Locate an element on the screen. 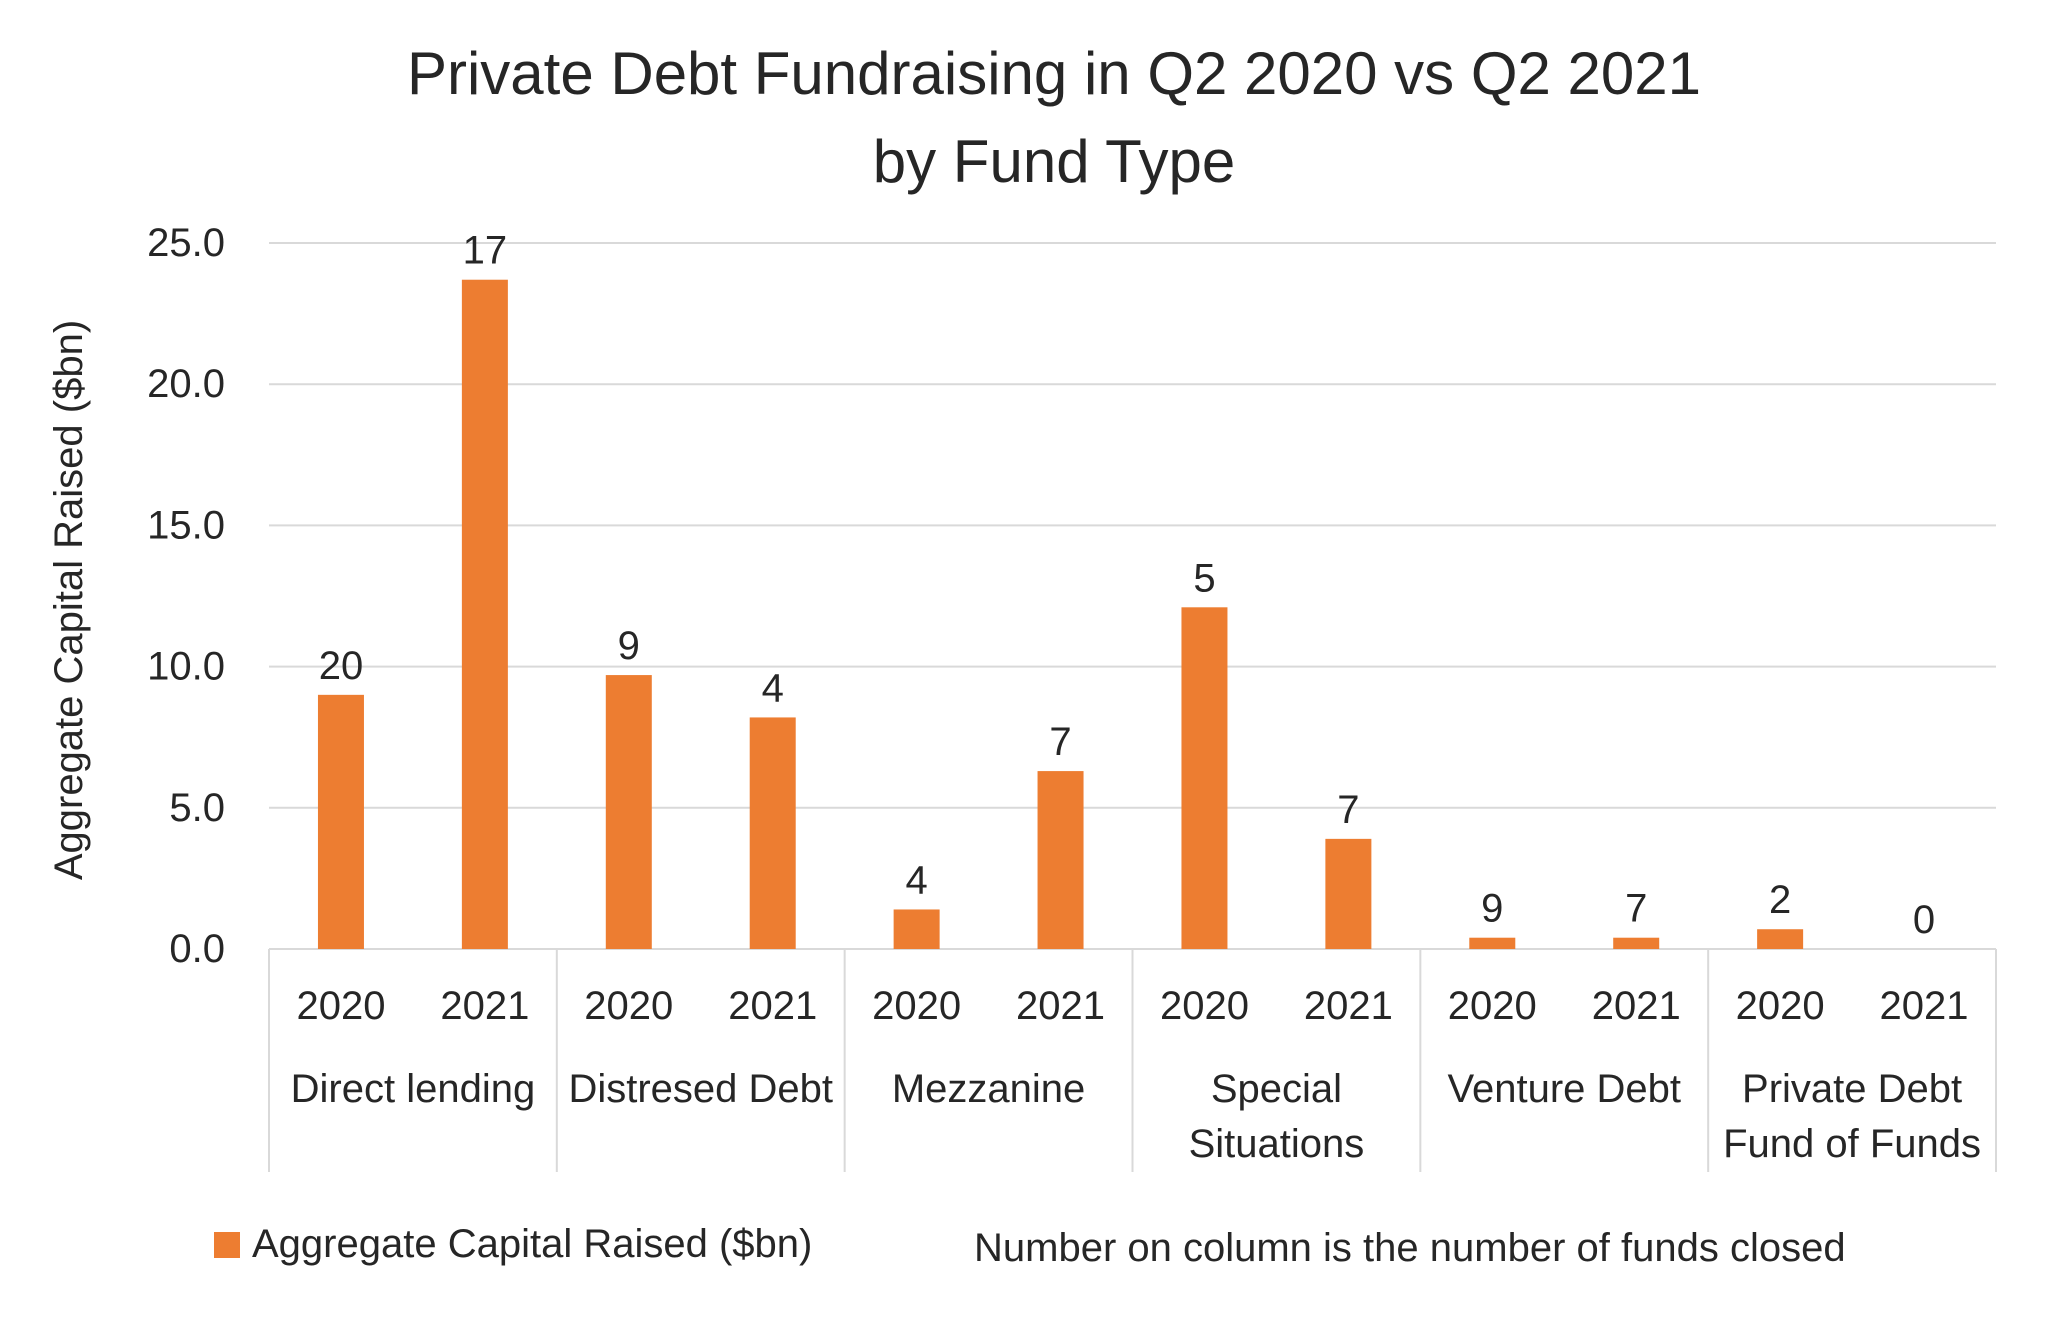  category-label: Private Debt is located at coordinates (1852, 1089).